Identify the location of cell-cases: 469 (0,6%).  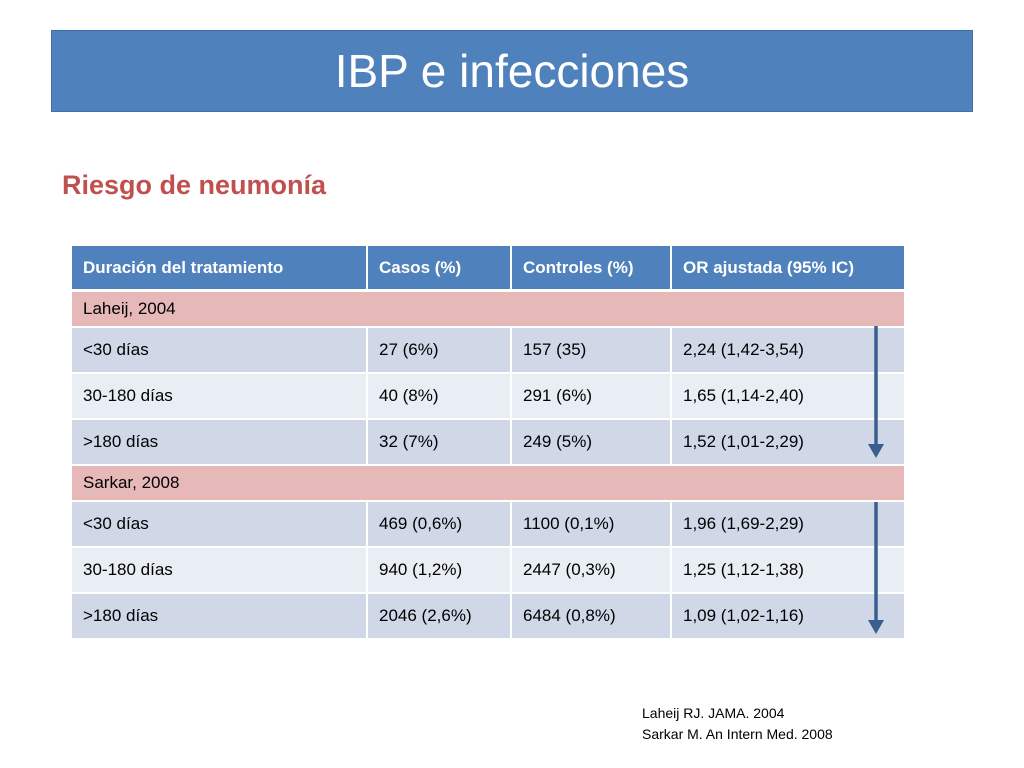
(440, 525).